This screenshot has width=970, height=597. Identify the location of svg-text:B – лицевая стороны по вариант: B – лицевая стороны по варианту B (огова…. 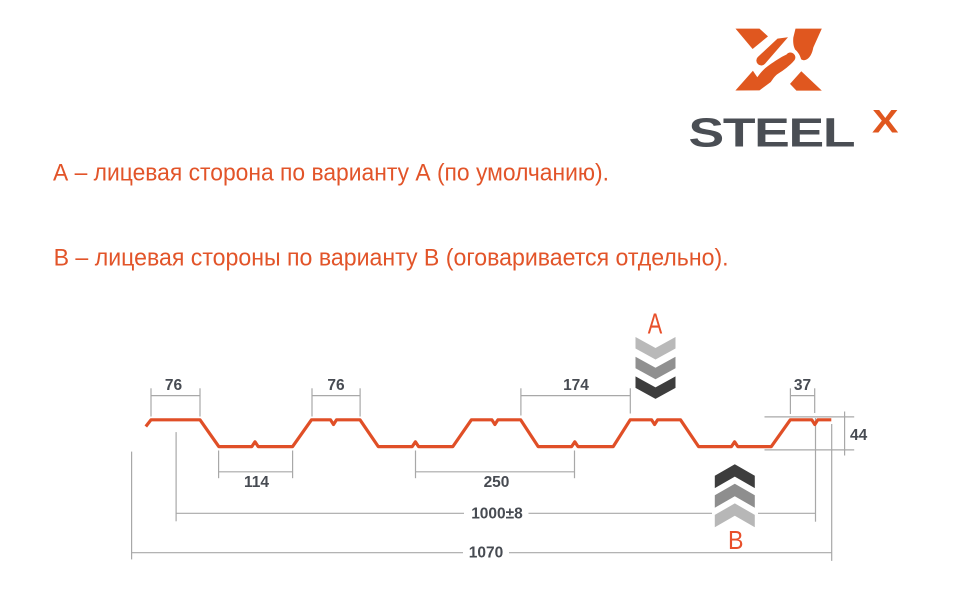
(391, 257).